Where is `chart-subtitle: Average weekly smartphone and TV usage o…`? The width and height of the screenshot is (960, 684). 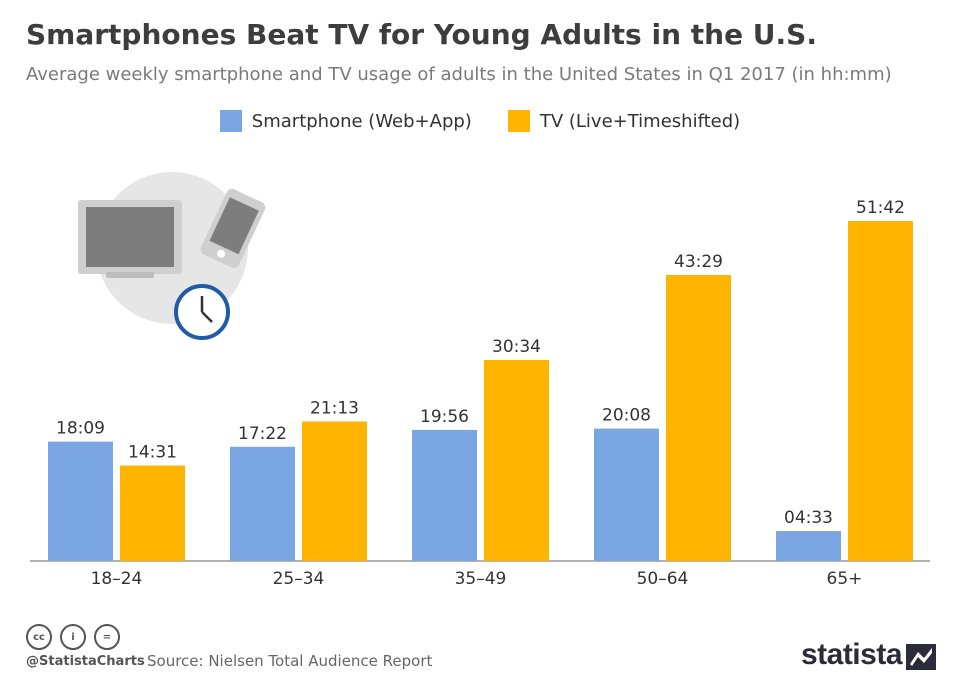
chart-subtitle: Average weekly smartphone and TV usage o… is located at coordinates (459, 74).